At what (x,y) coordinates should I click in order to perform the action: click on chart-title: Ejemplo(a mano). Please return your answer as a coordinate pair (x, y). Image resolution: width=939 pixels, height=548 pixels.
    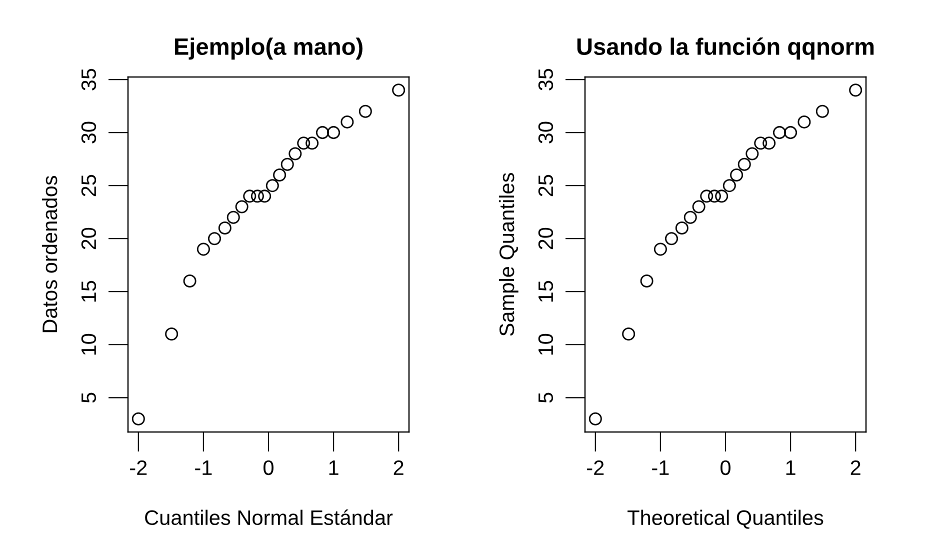
    Looking at the image, I should click on (268, 49).